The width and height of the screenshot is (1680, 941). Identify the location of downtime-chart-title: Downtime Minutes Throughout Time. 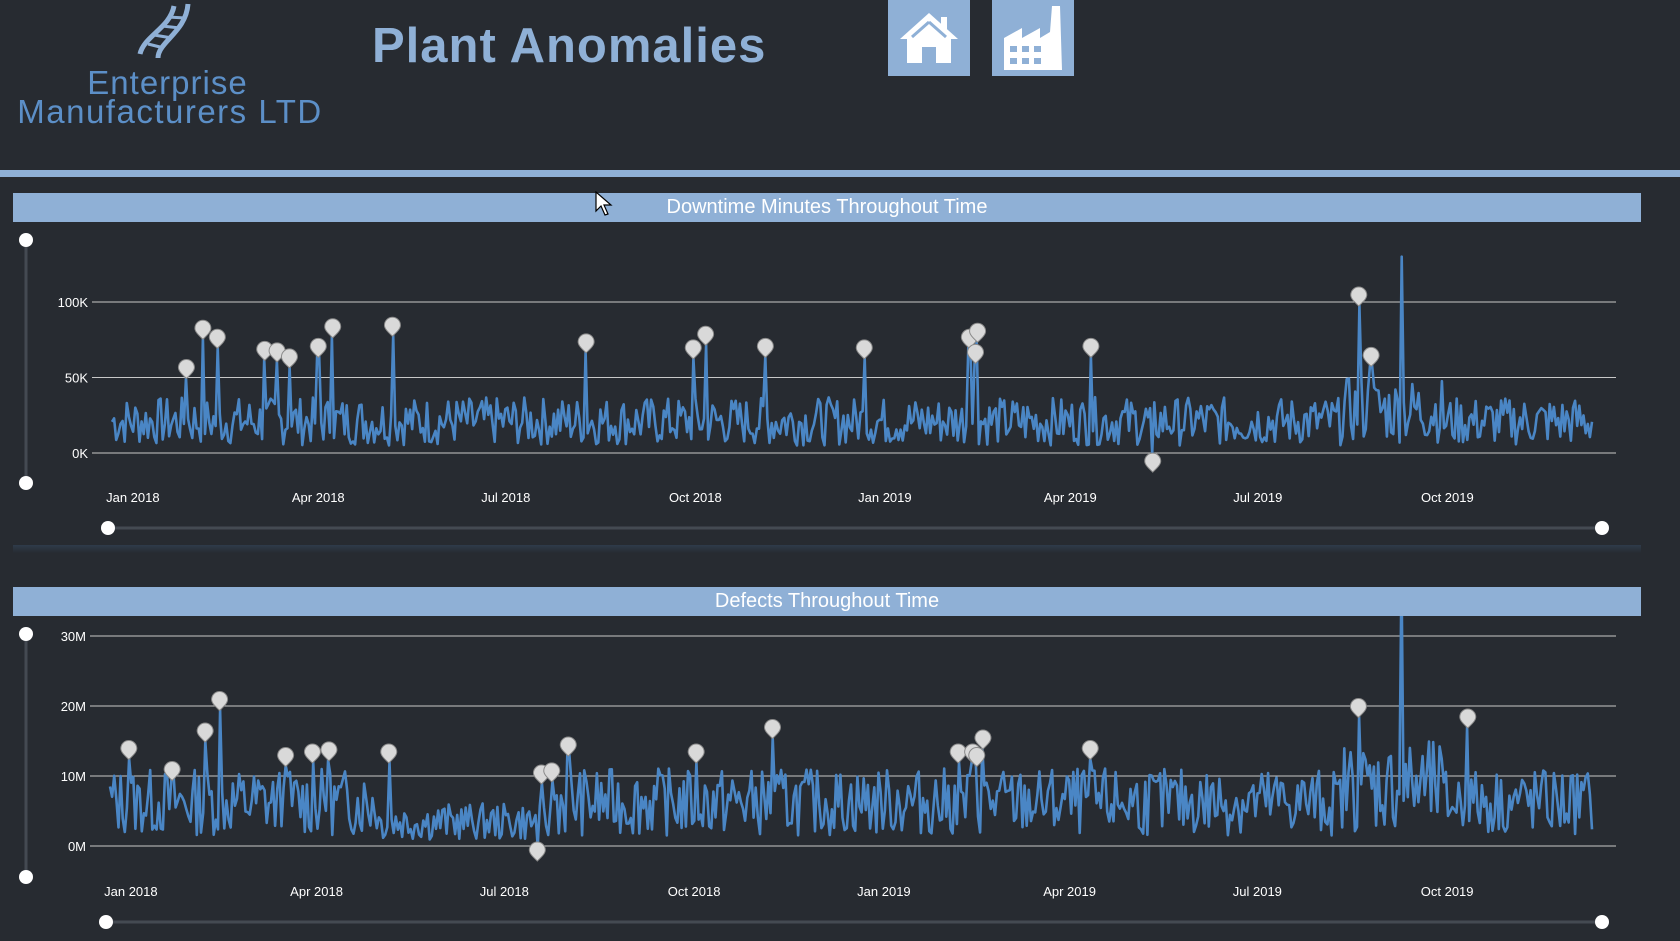
(827, 207).